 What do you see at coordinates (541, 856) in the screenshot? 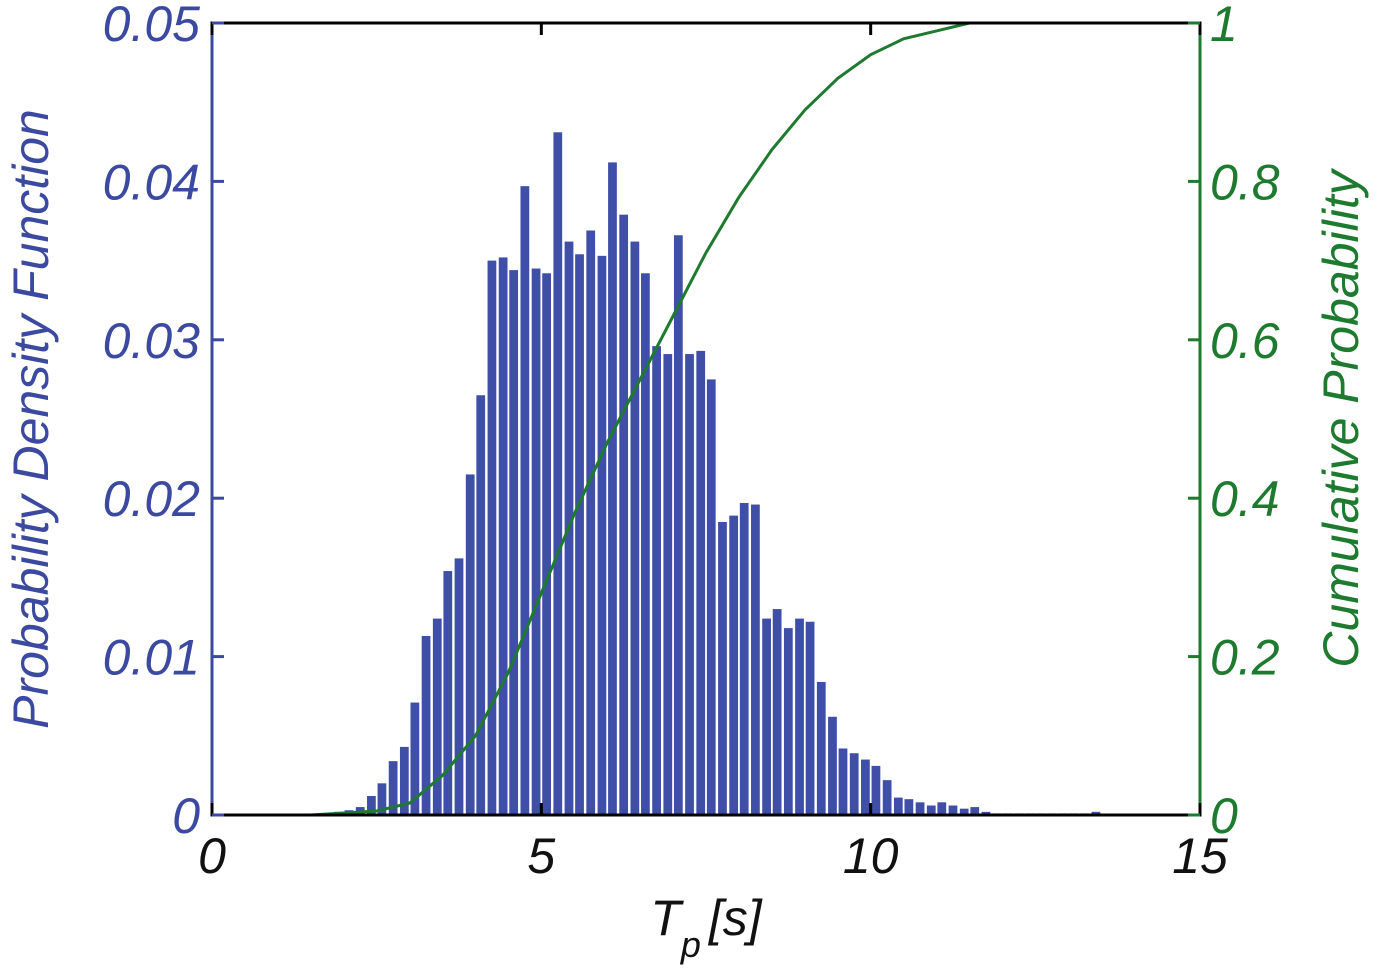
I see `x-tick-label: 5` at bounding box center [541, 856].